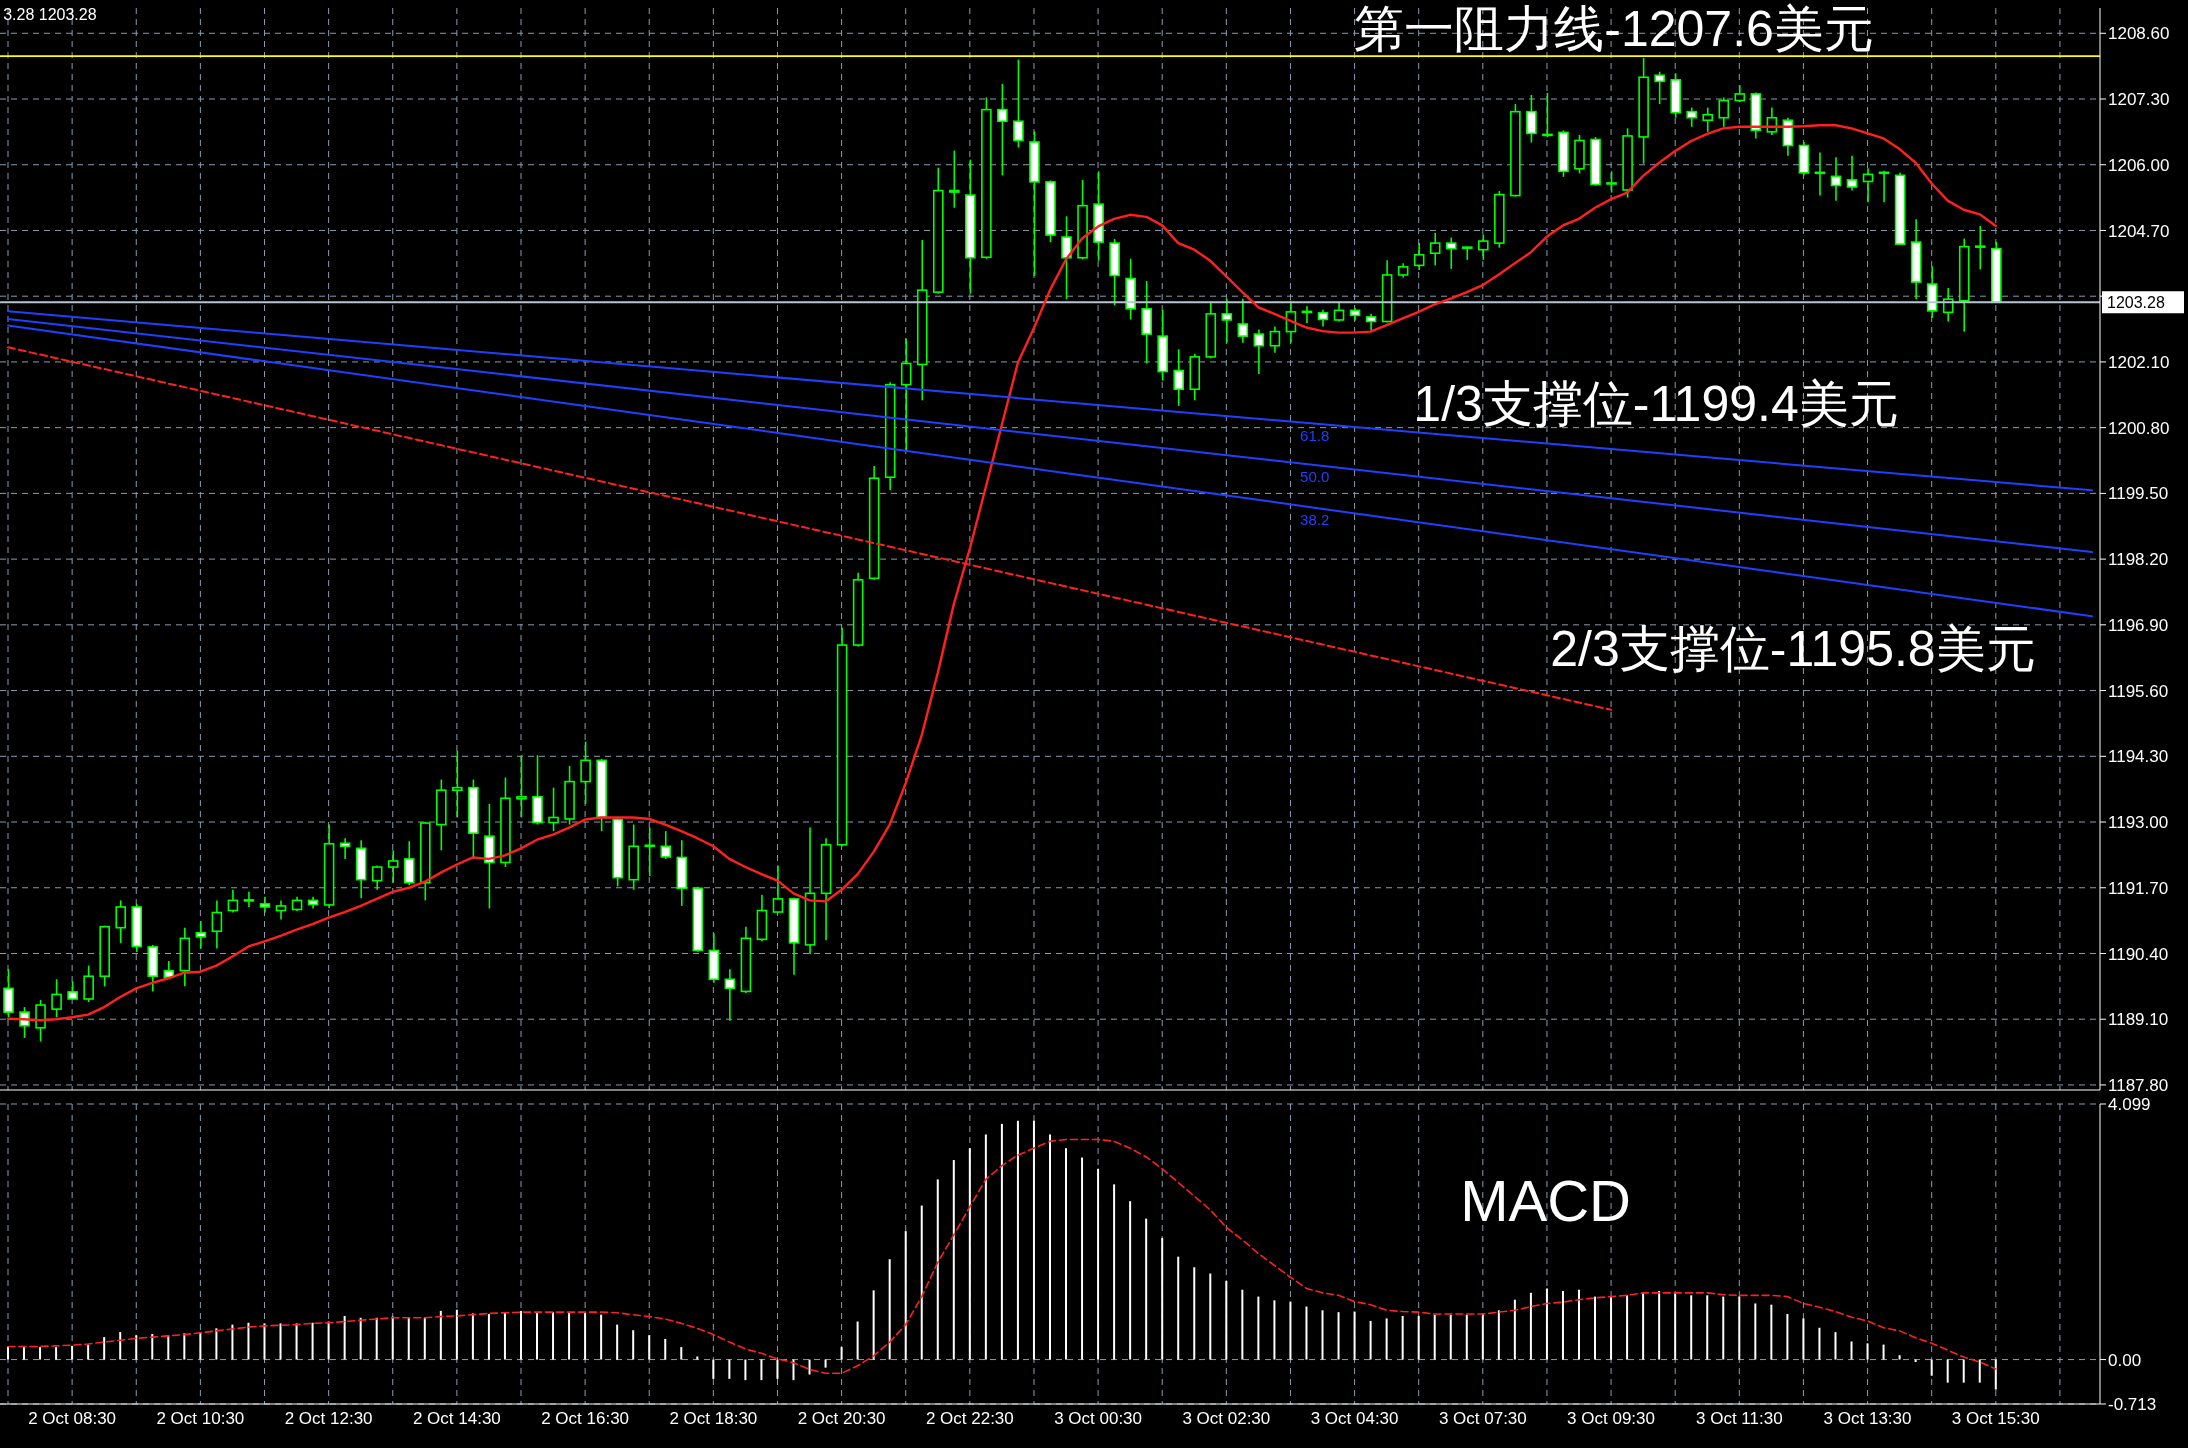  I want to click on x-tick-label: 3 Oct 07:30, so click(1482, 1419).